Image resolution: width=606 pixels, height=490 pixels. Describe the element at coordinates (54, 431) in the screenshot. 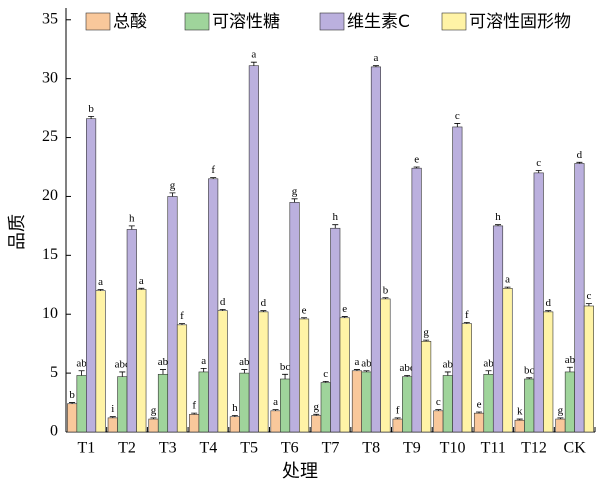

I see `y-tick-label: 0` at that location.